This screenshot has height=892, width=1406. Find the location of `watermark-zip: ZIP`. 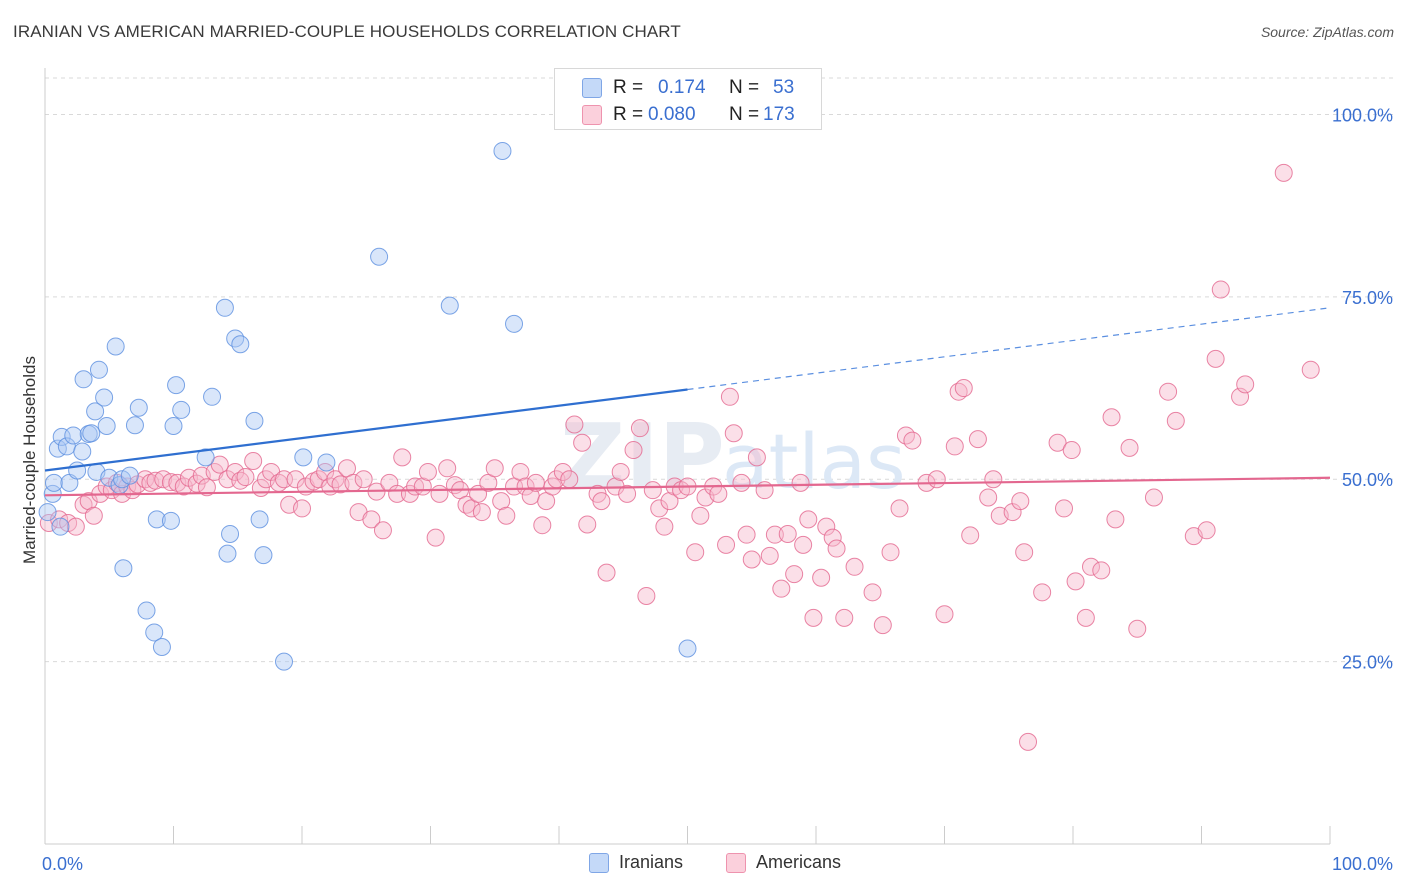

watermark-zip: ZIP is located at coordinates (642, 457).